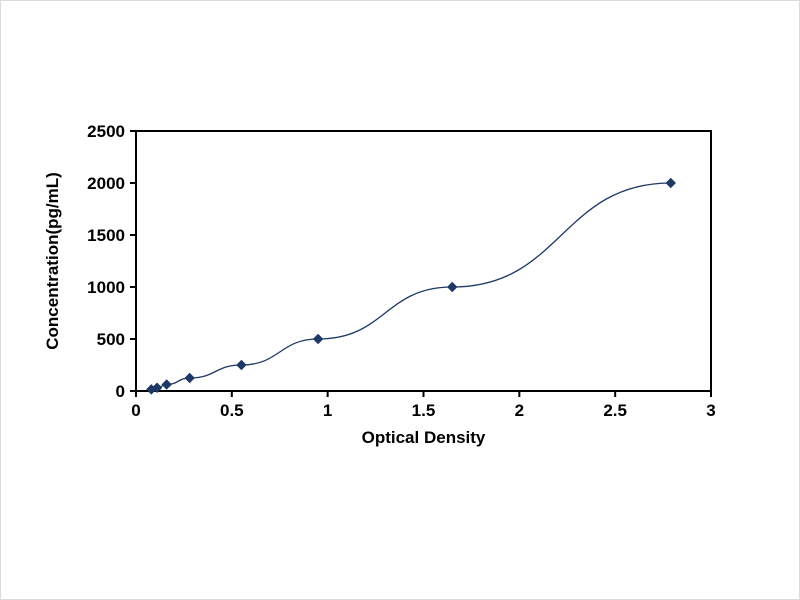 Image resolution: width=800 pixels, height=600 pixels. What do you see at coordinates (424, 410) in the screenshot?
I see `x-tick-label: 1.5` at bounding box center [424, 410].